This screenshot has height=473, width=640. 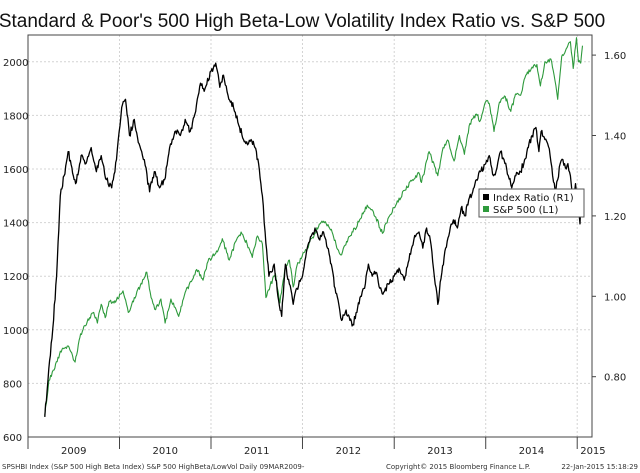 I want to click on left-tick-label: 2000, so click(x=15, y=63).